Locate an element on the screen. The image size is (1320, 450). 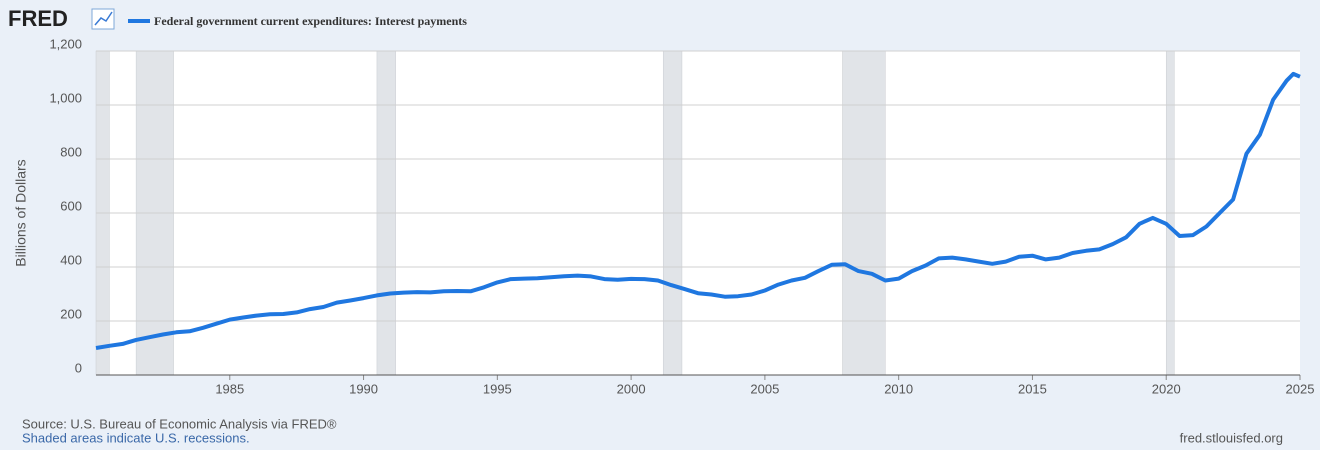
x-tick-label: 2020 is located at coordinates (1166, 388).